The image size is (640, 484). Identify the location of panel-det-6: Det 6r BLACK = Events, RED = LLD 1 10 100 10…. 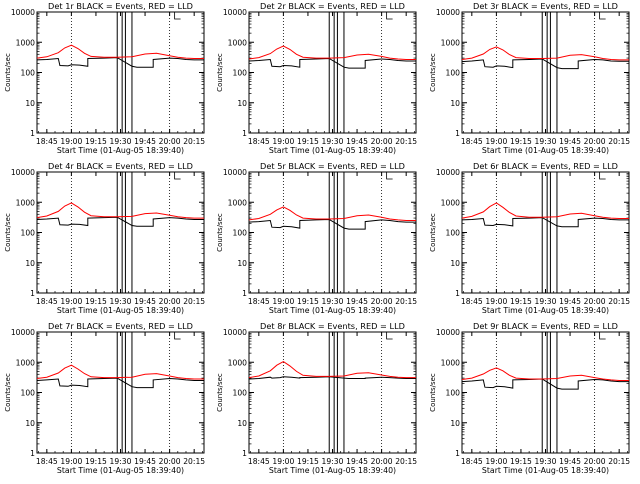
(529, 238).